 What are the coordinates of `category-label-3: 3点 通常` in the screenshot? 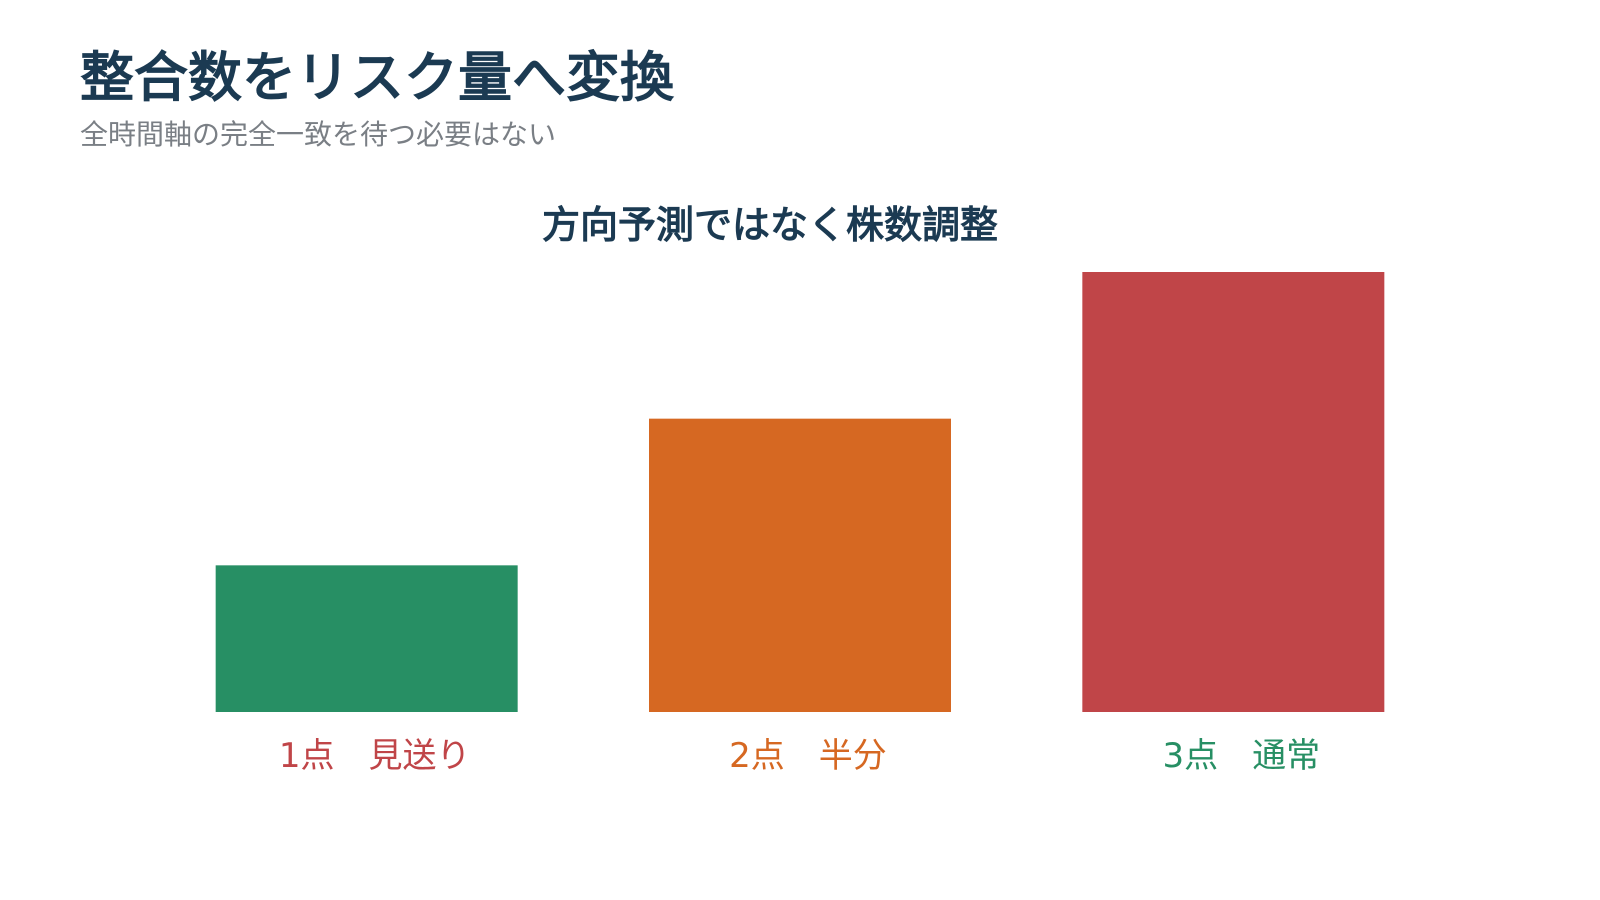 It's located at (1242, 756).